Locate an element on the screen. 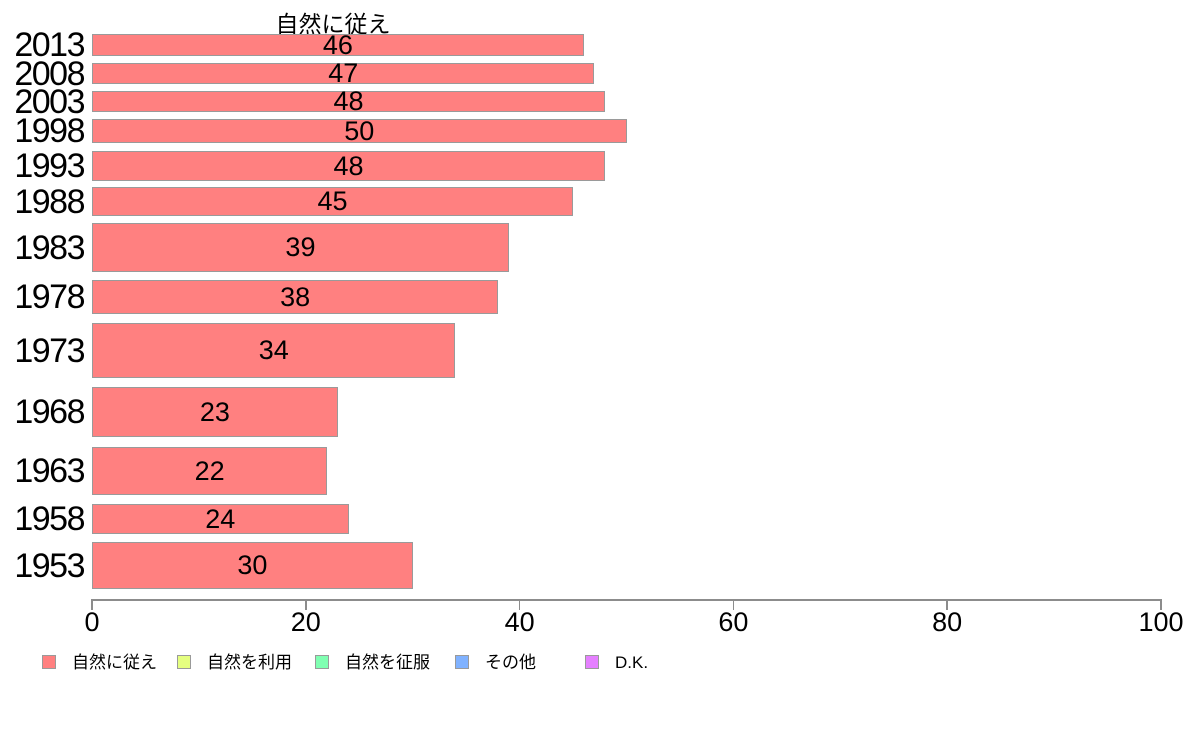  y-axis-category-label: 1988 is located at coordinates (49, 201).